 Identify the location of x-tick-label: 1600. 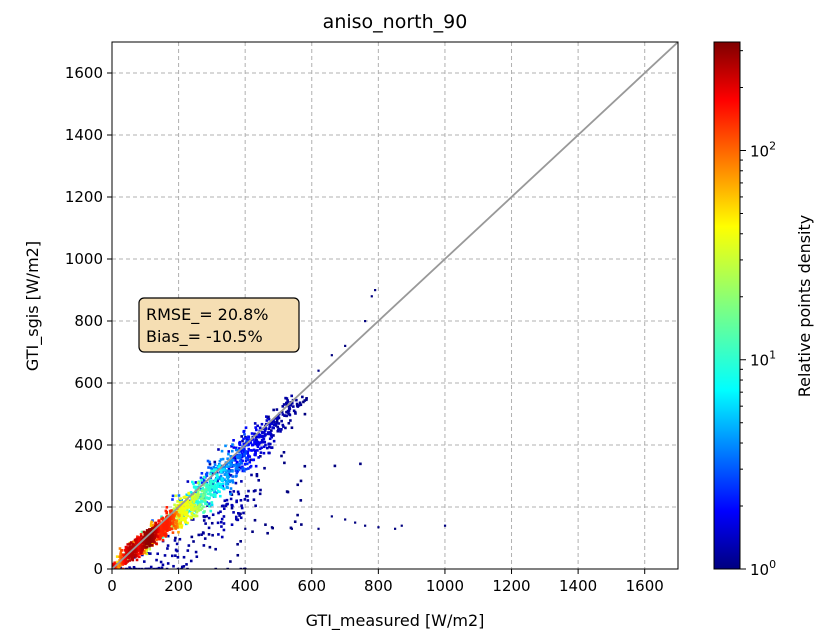
(645, 586).